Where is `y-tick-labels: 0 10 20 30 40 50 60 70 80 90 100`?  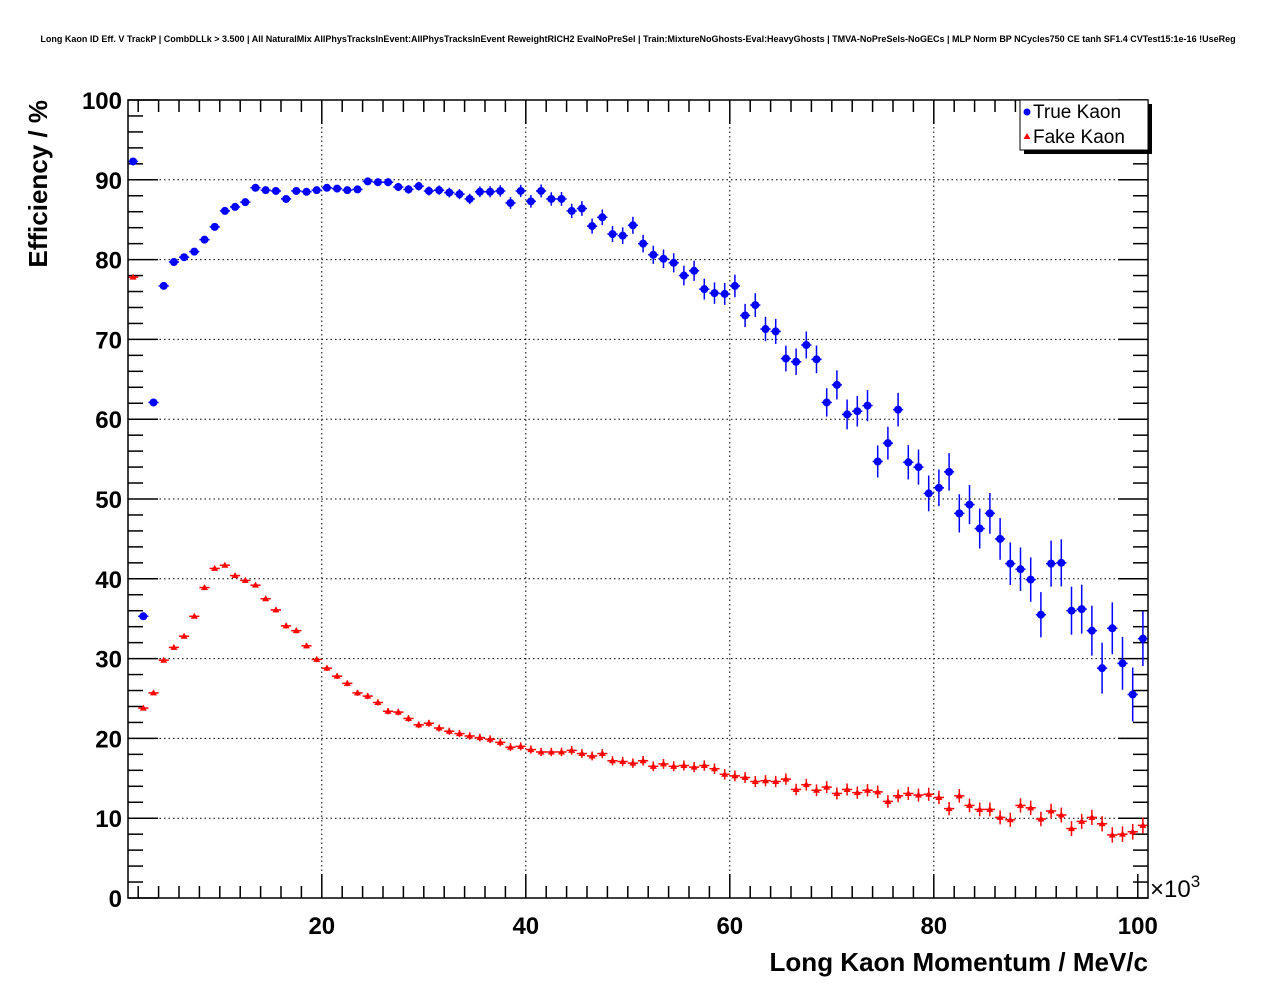
y-tick-labels: 0 10 20 30 40 50 60 70 80 90 100 is located at coordinates (102, 500).